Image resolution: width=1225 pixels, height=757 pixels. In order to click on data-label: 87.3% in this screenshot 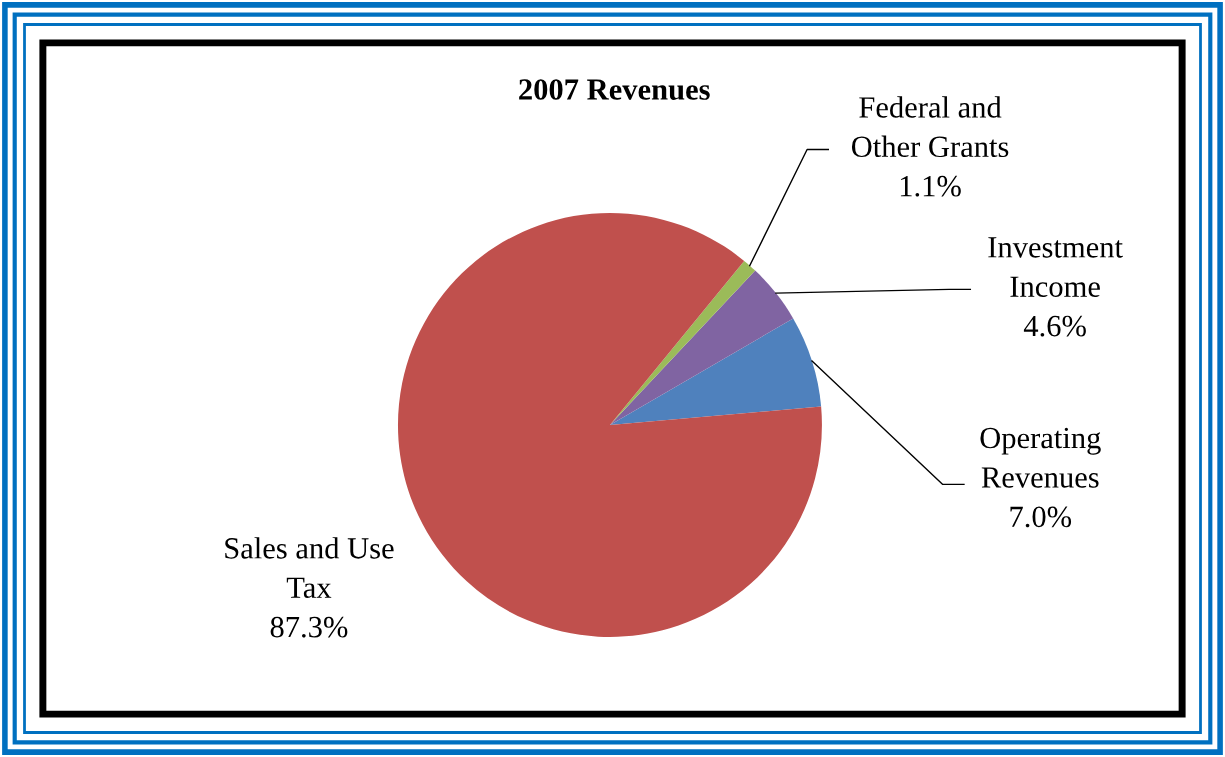, I will do `click(309, 627)`.